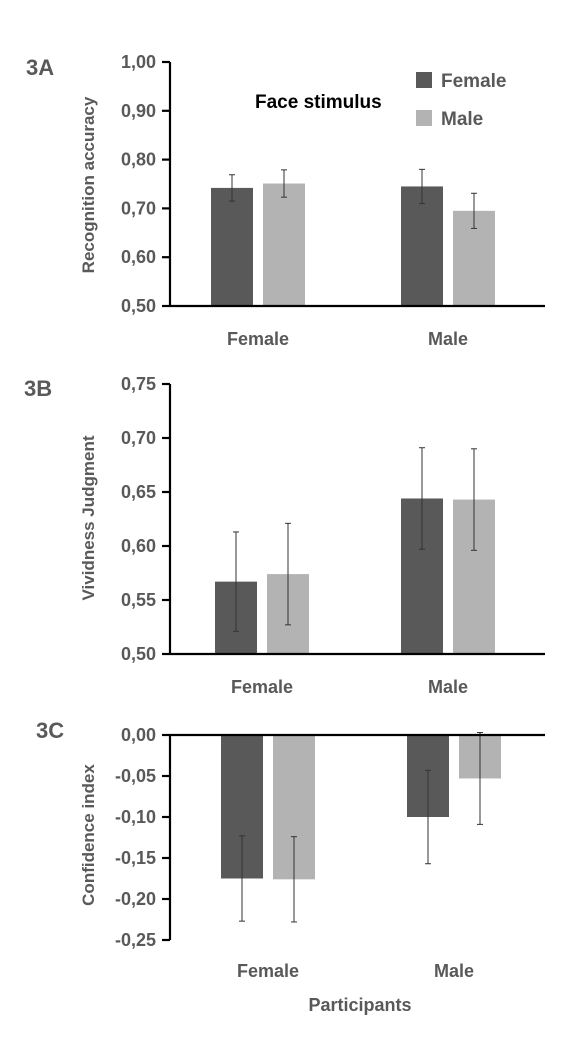 The image size is (580, 1039). Describe the element at coordinates (138, 438) in the screenshot. I see `y-tick-label-3b: 0,70` at that location.